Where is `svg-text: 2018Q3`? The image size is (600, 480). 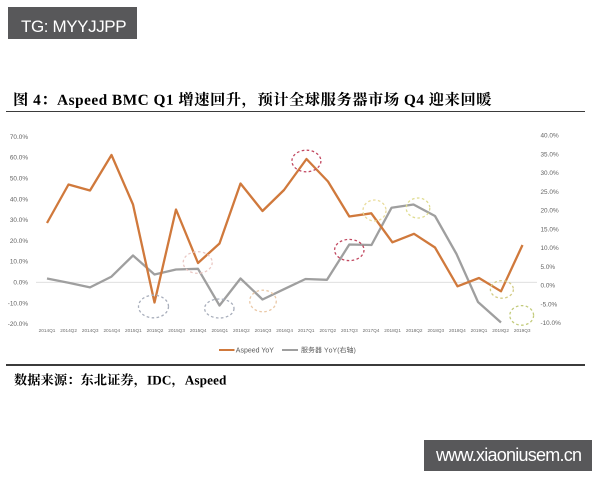
svg-text: 2018Q3 is located at coordinates (435, 330).